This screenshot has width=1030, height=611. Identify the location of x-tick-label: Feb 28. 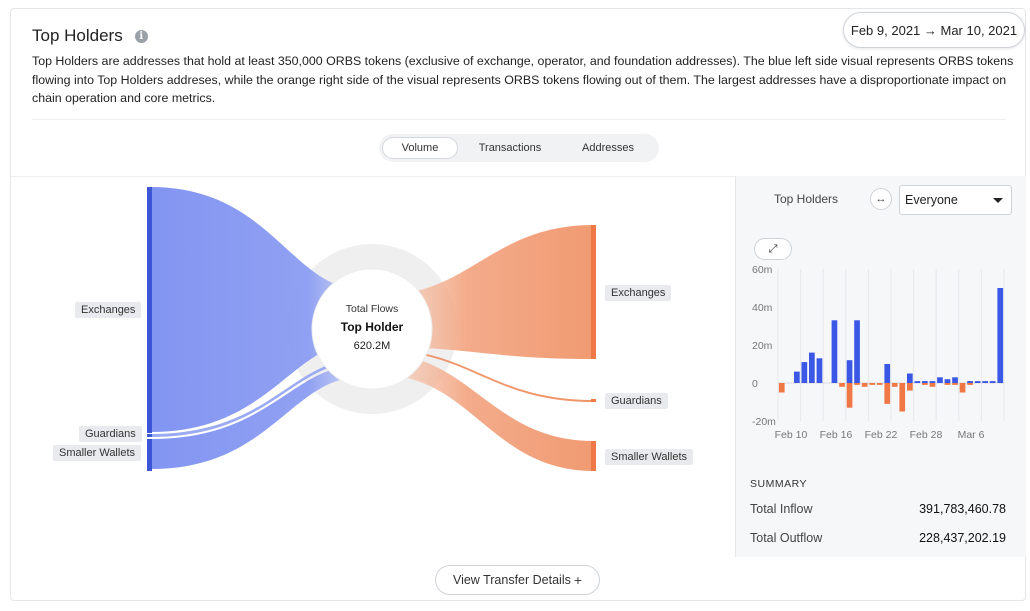
(926, 435).